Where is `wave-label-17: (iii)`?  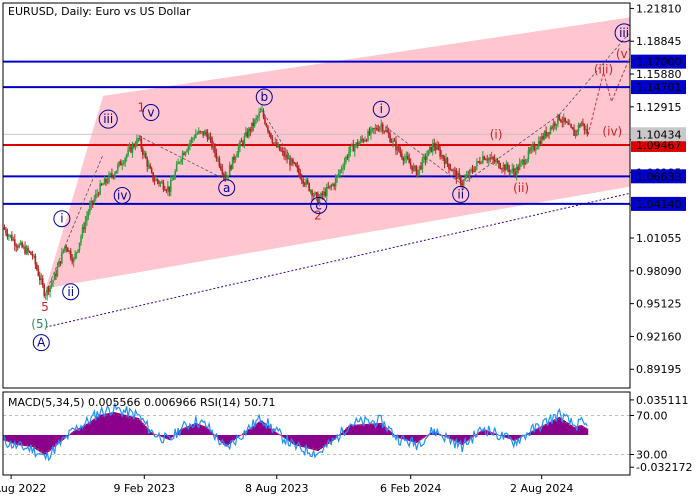
wave-label-17: (iii) is located at coordinates (603, 69).